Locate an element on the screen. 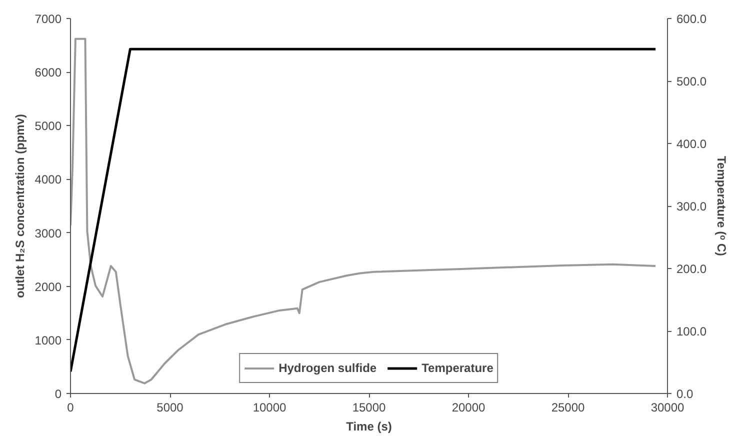 This screenshot has height=436, width=737. y-axis-title: outlet H₂S concentration (ppmv) is located at coordinates (19, 206).